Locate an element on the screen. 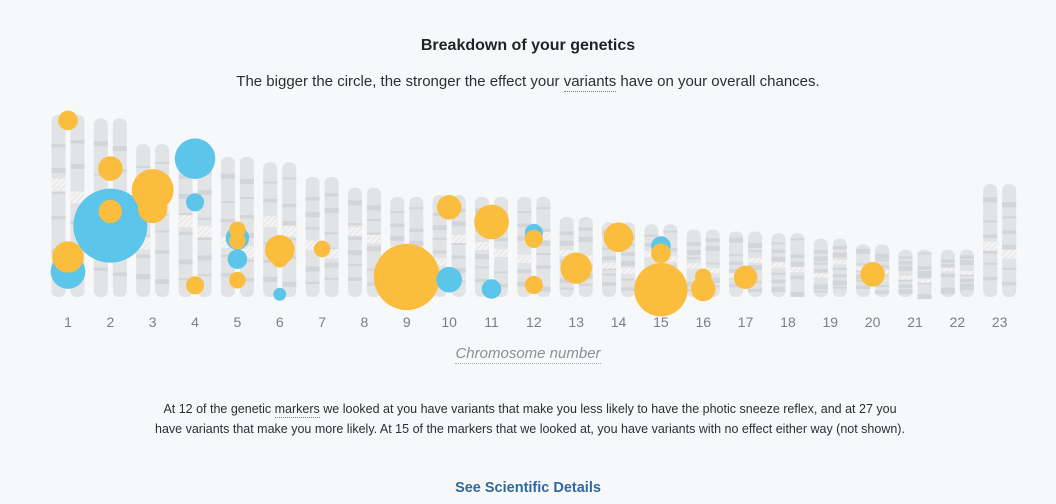 The width and height of the screenshot is (1056, 504). chromosome-number-term: Chromosome number is located at coordinates (528, 354).